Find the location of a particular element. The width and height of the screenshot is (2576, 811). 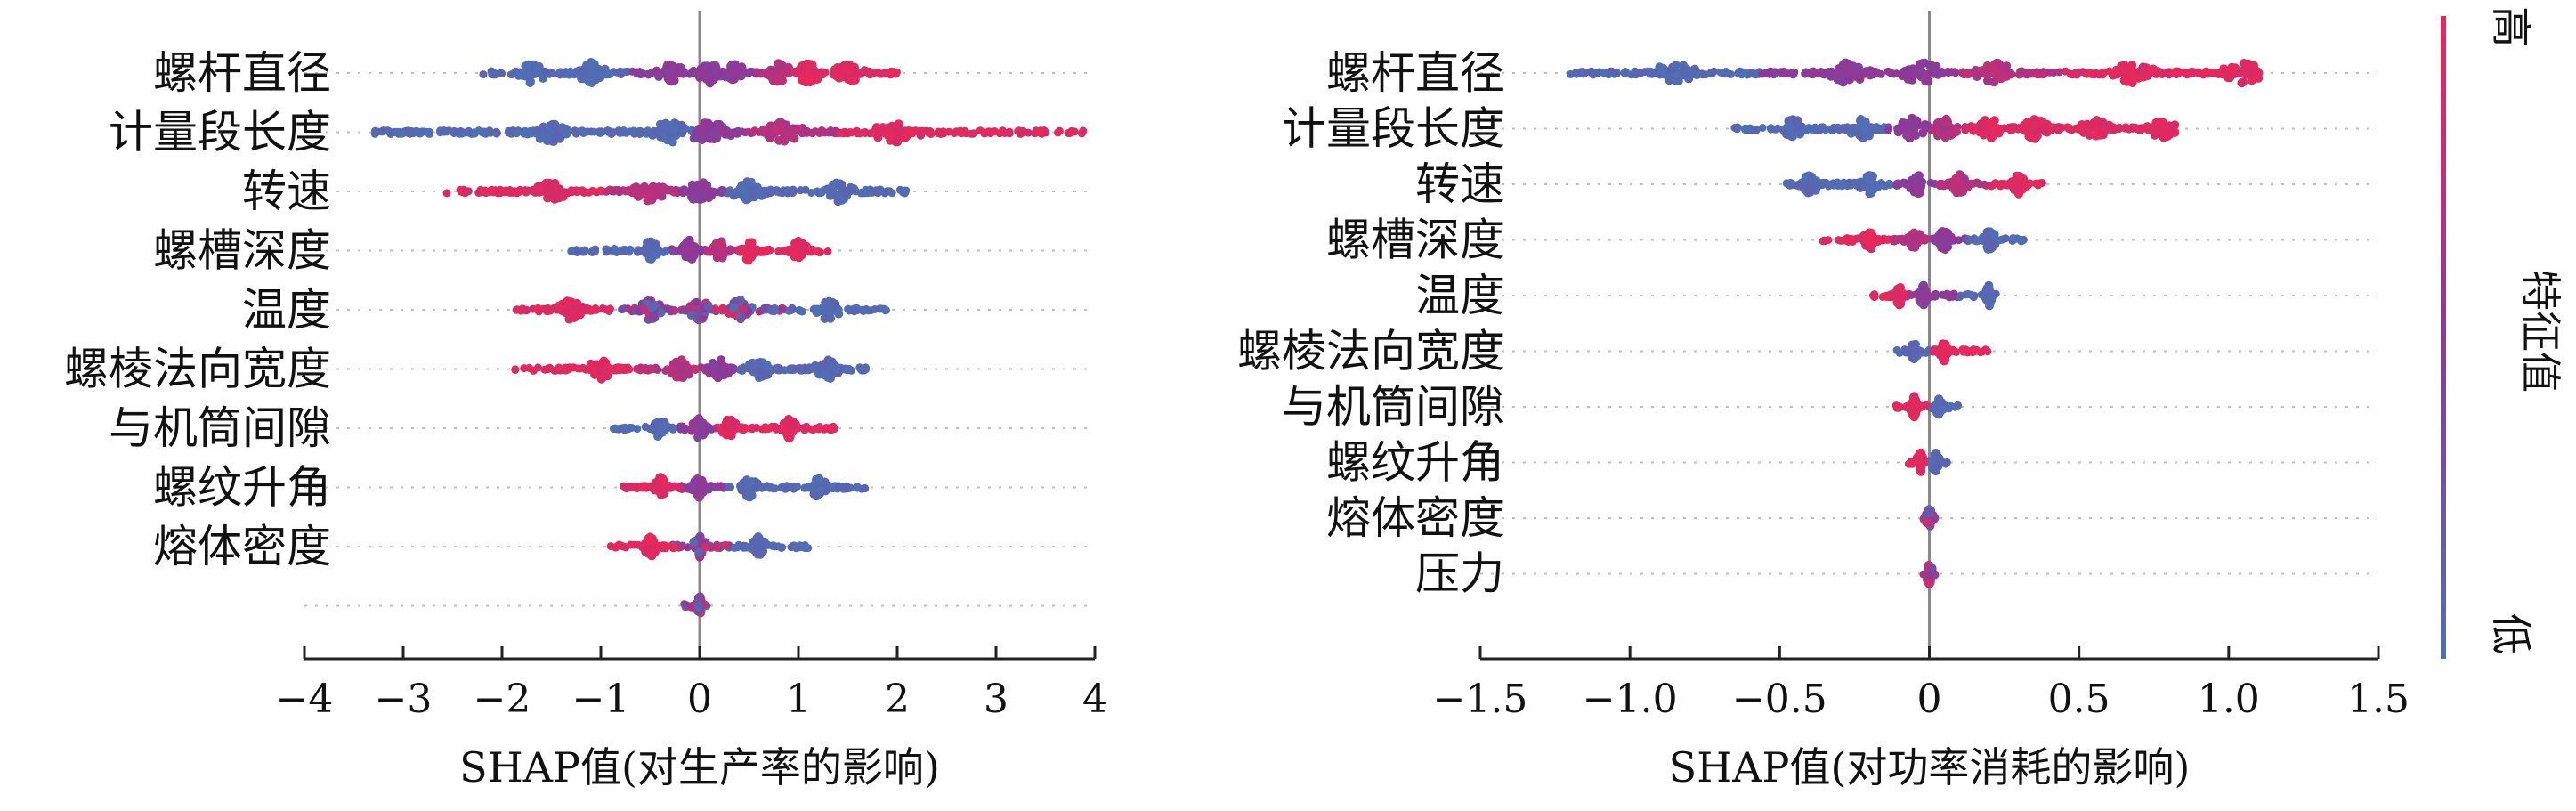

feature-label: 螺杆直径 is located at coordinates (242, 73).